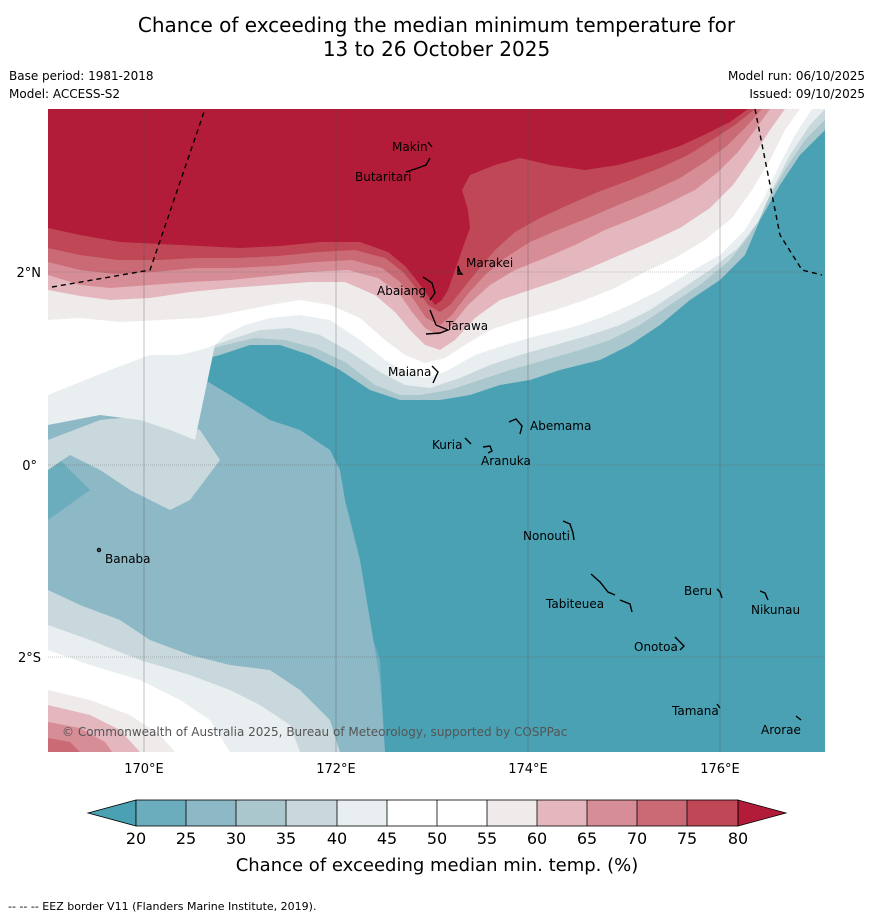 This screenshot has height=919, width=873. Describe the element at coordinates (186, 838) in the screenshot. I see `colorbar-tick-25: 25` at that location.